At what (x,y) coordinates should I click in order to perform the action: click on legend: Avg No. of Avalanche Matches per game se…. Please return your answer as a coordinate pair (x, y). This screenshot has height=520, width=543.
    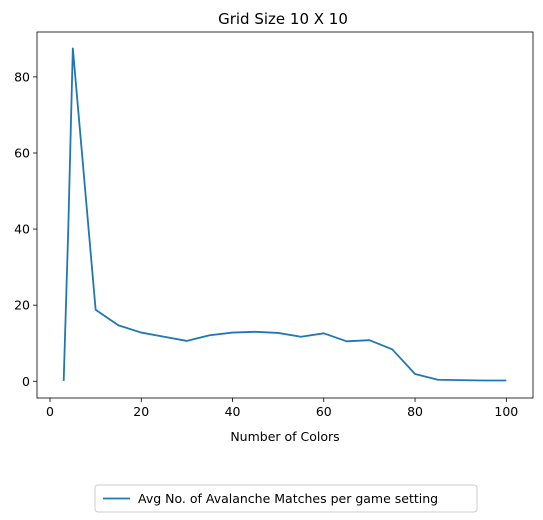
    Looking at the image, I should click on (286, 498).